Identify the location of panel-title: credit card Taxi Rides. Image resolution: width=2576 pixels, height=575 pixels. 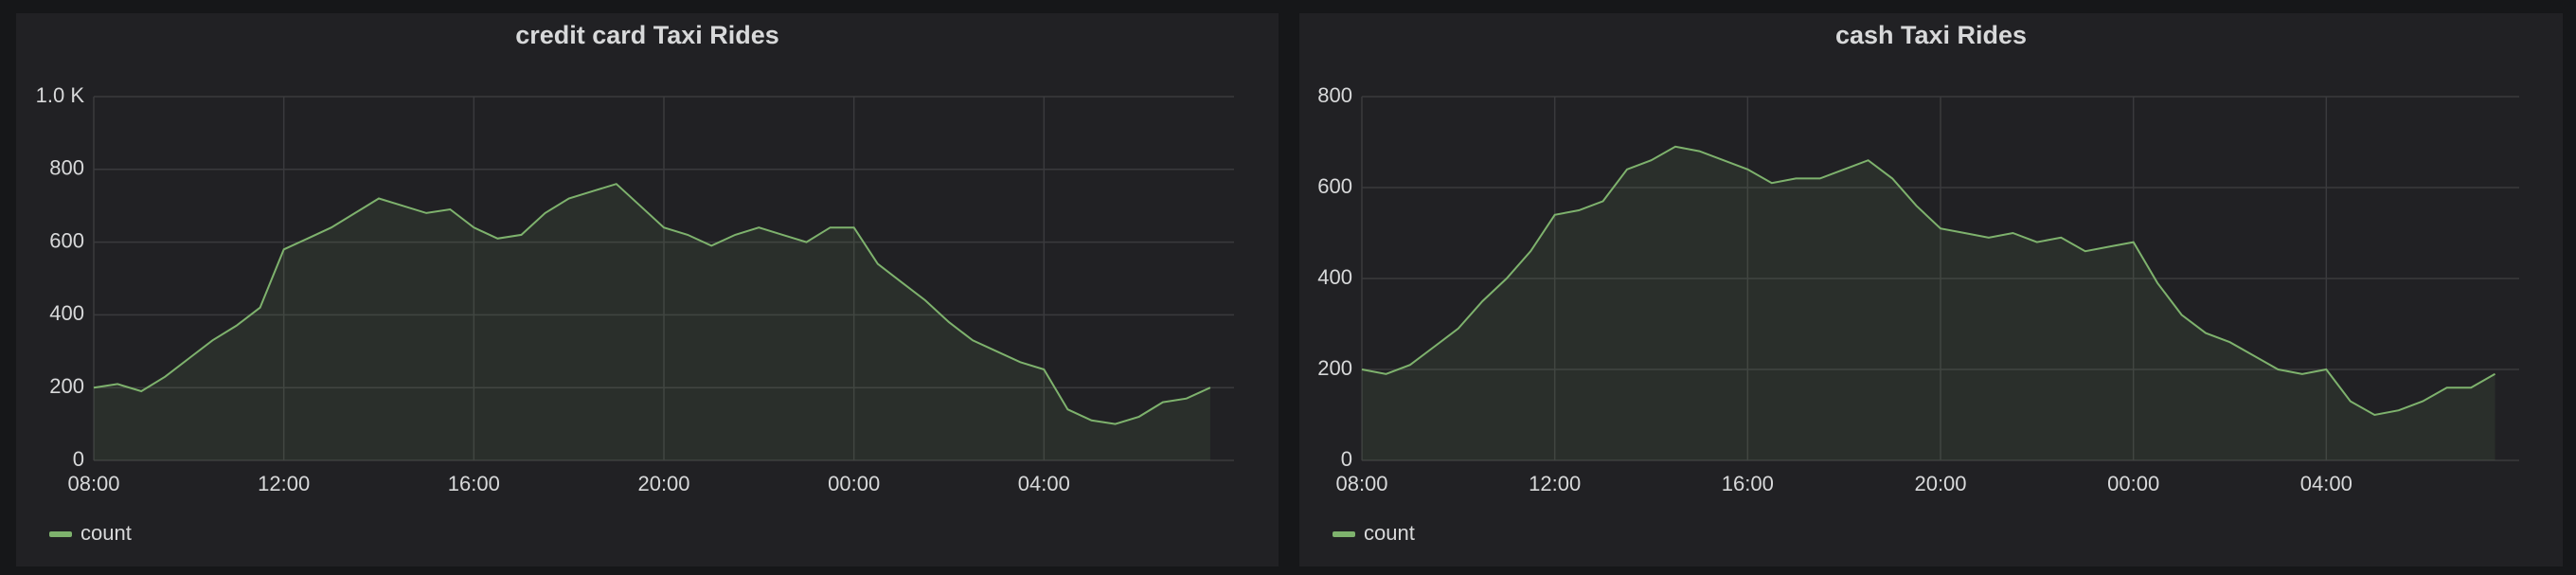
(647, 35).